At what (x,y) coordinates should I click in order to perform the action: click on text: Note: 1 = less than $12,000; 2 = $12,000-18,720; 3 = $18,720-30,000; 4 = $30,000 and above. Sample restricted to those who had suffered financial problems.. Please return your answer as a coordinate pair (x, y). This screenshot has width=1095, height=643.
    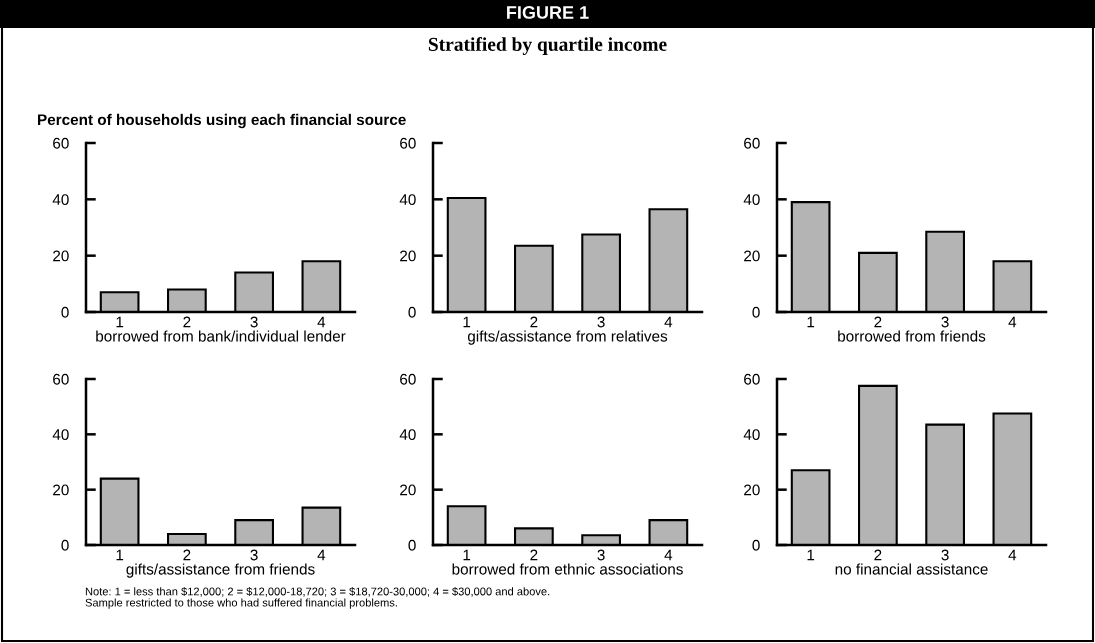
    Looking at the image, I should click on (317, 598).